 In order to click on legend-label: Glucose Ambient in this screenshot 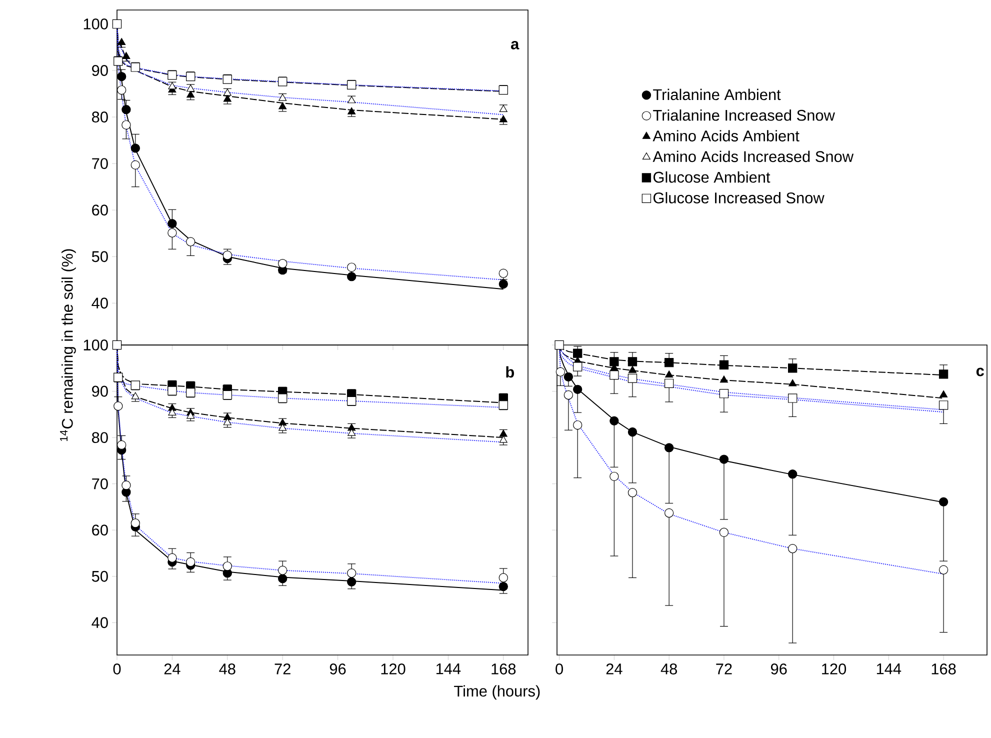, I will do `click(712, 177)`.